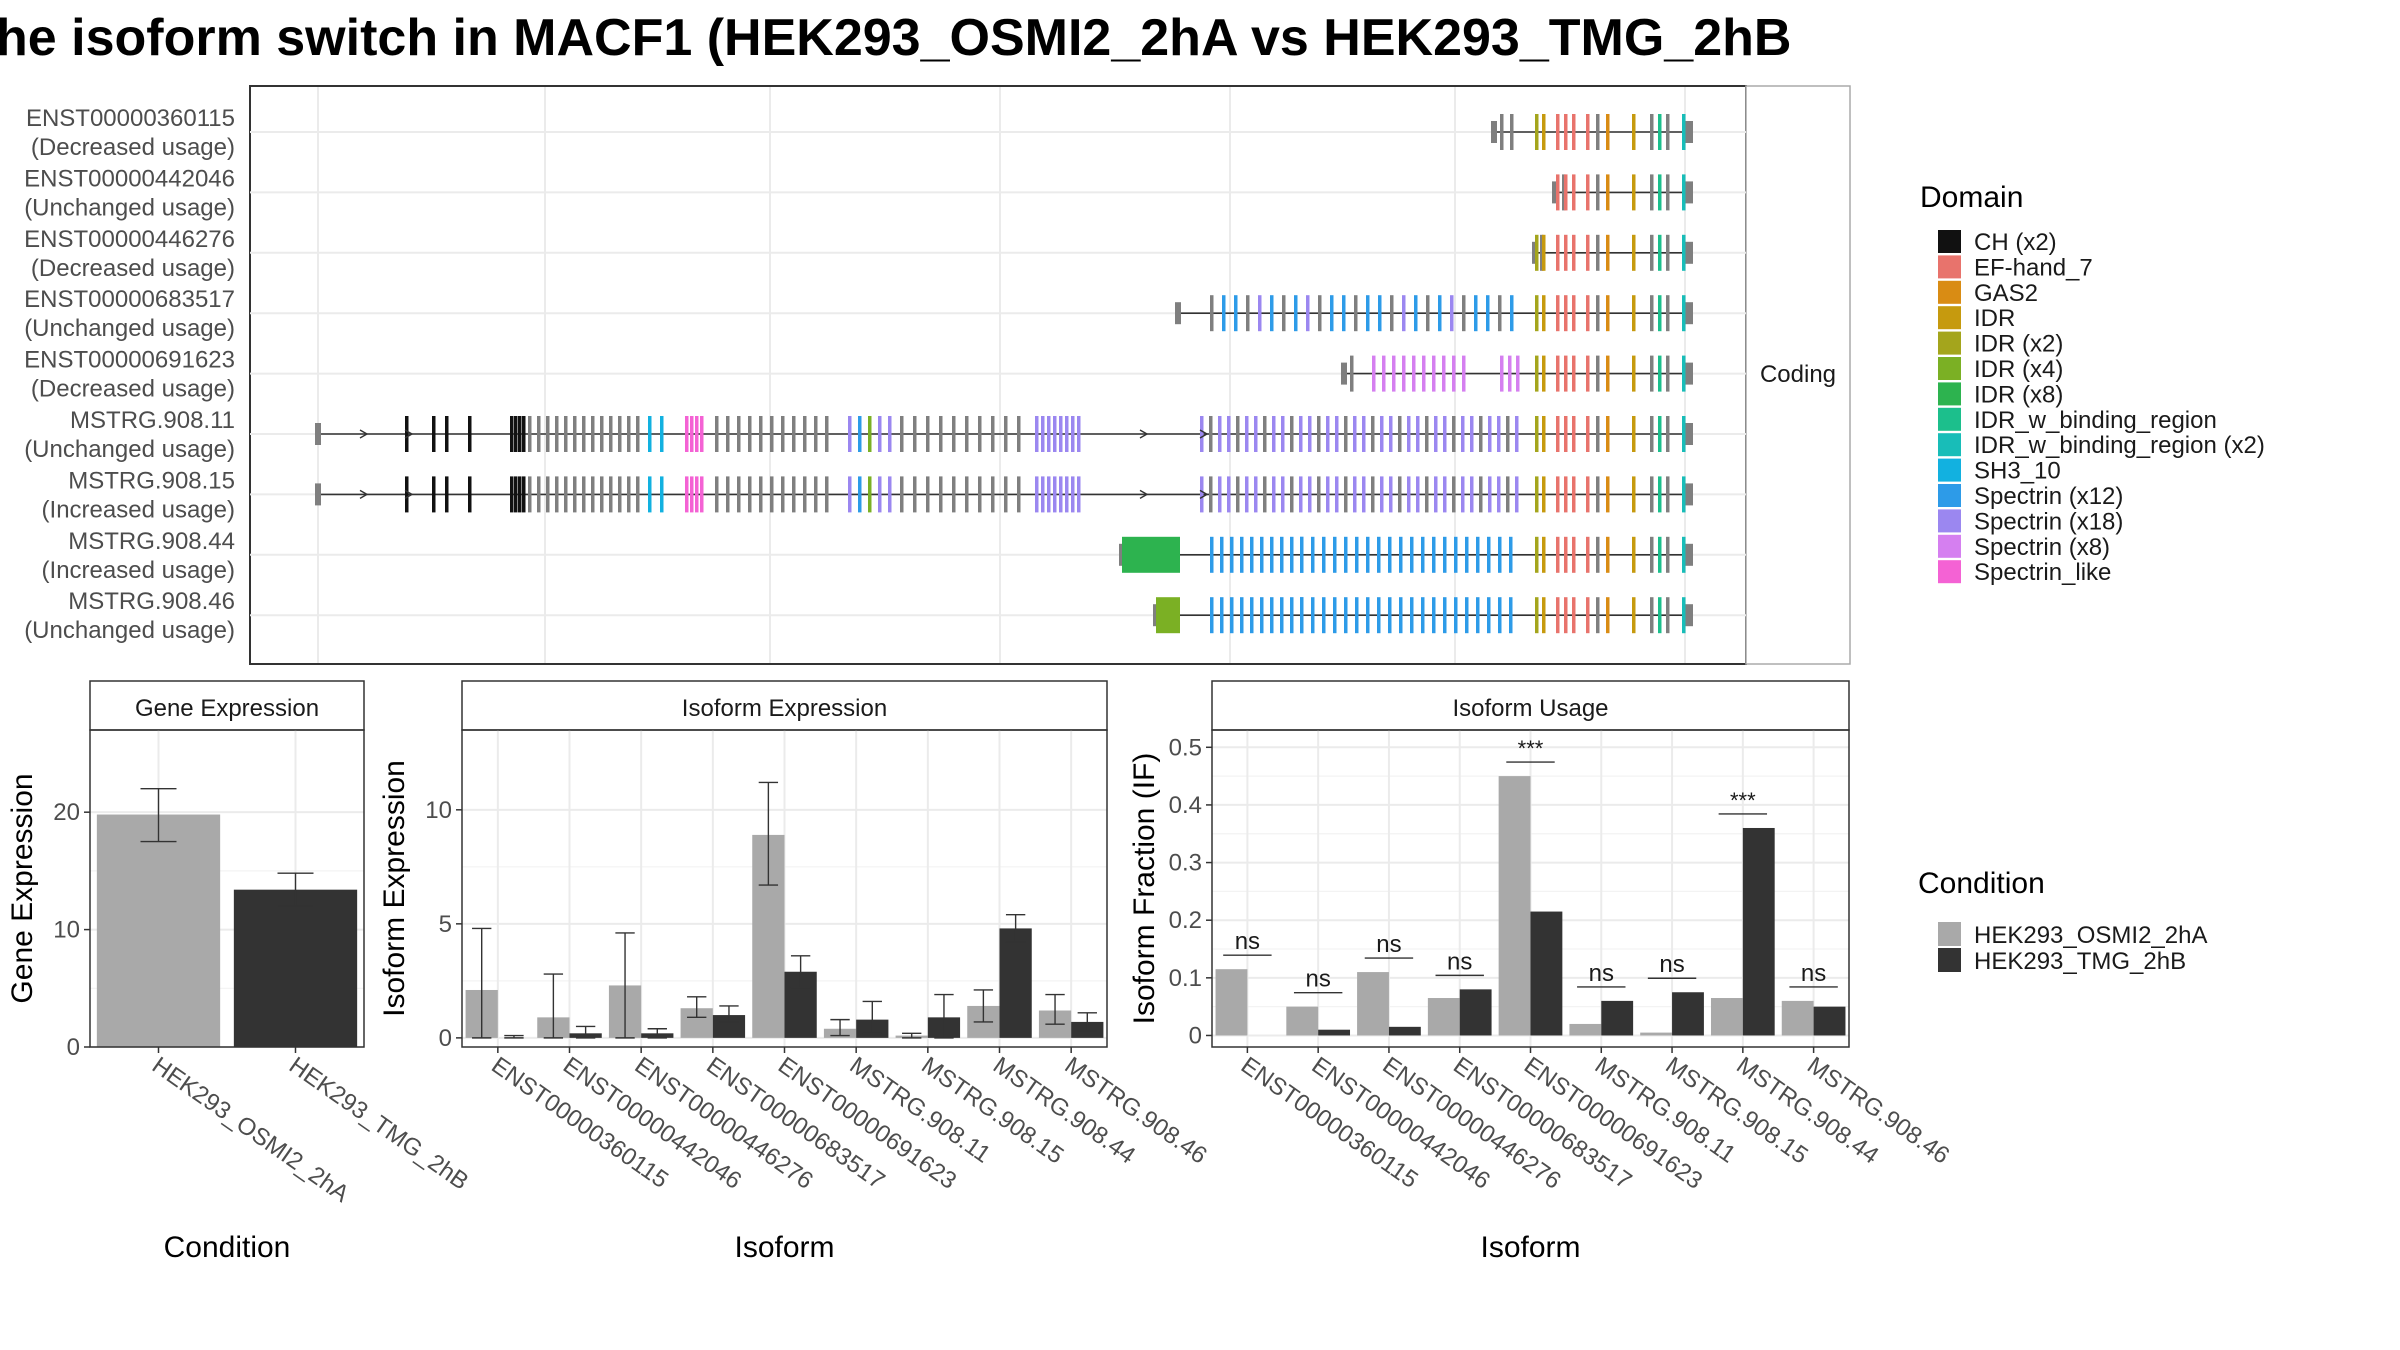  What do you see at coordinates (1204, 434) in the screenshot?
I see `strand-arrow` at bounding box center [1204, 434].